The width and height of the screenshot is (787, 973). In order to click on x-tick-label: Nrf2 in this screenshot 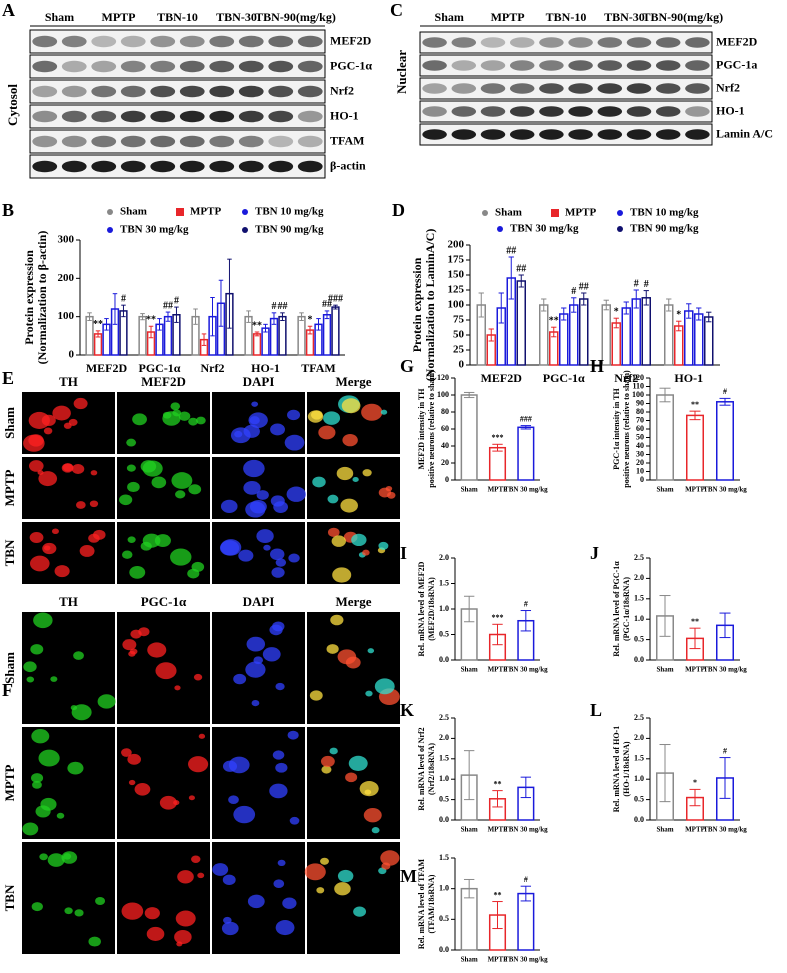, I will do `click(626, 378)`.